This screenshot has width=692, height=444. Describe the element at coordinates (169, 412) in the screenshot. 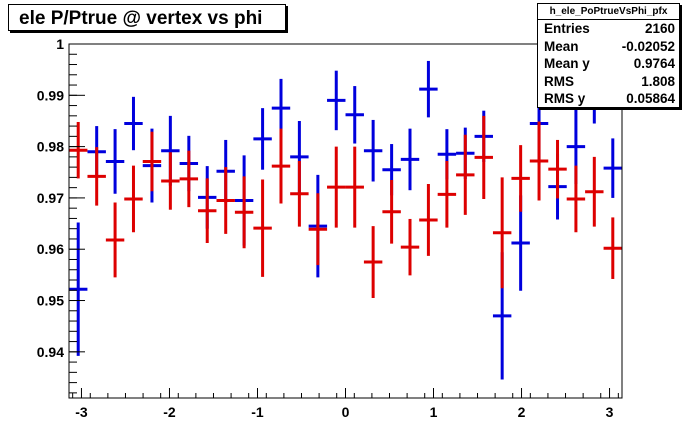

I see `x-tick-label: -2` at that location.